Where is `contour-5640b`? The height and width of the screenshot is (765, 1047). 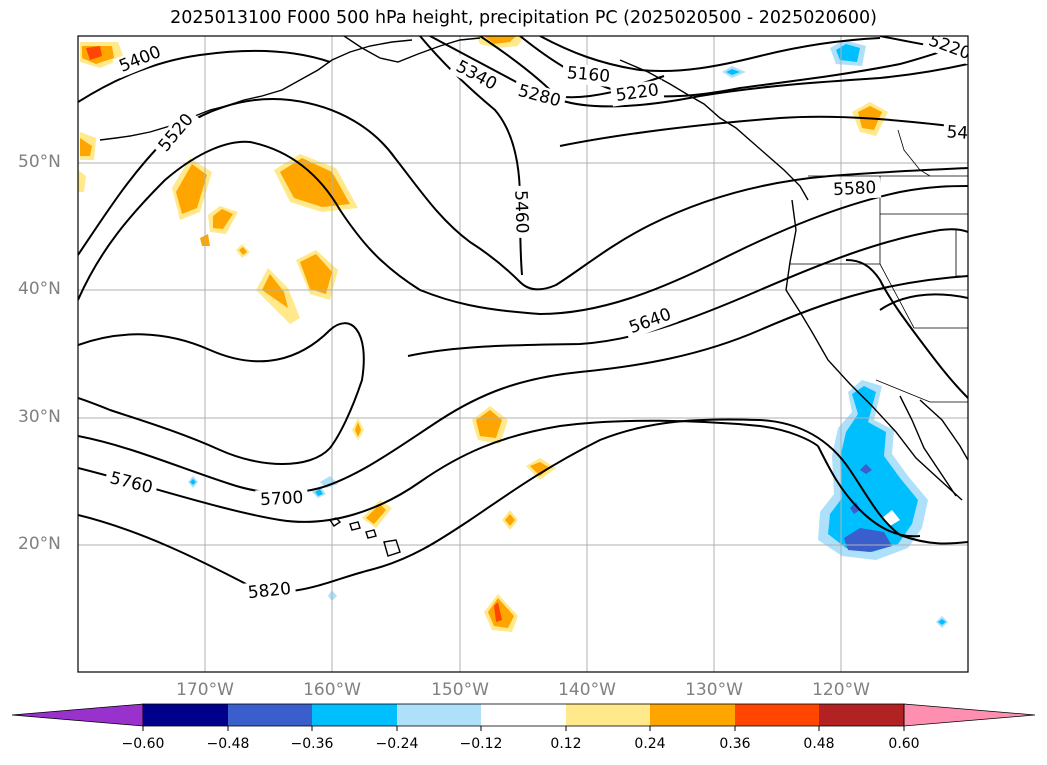
contour-5640b is located at coordinates (687, 292).